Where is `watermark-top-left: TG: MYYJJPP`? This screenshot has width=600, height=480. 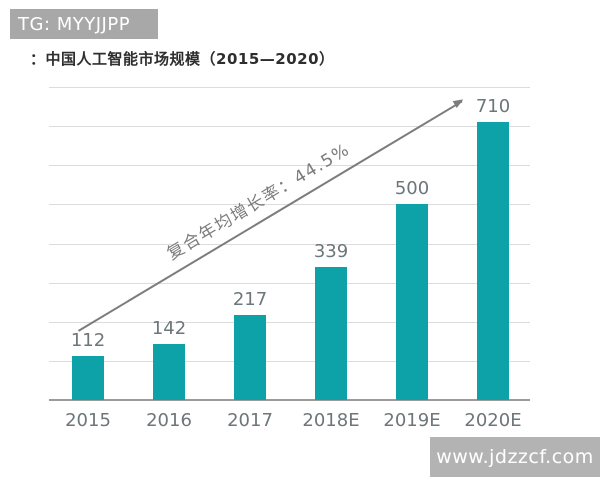 watermark-top-left: TG: MYYJJPP is located at coordinates (84, 24).